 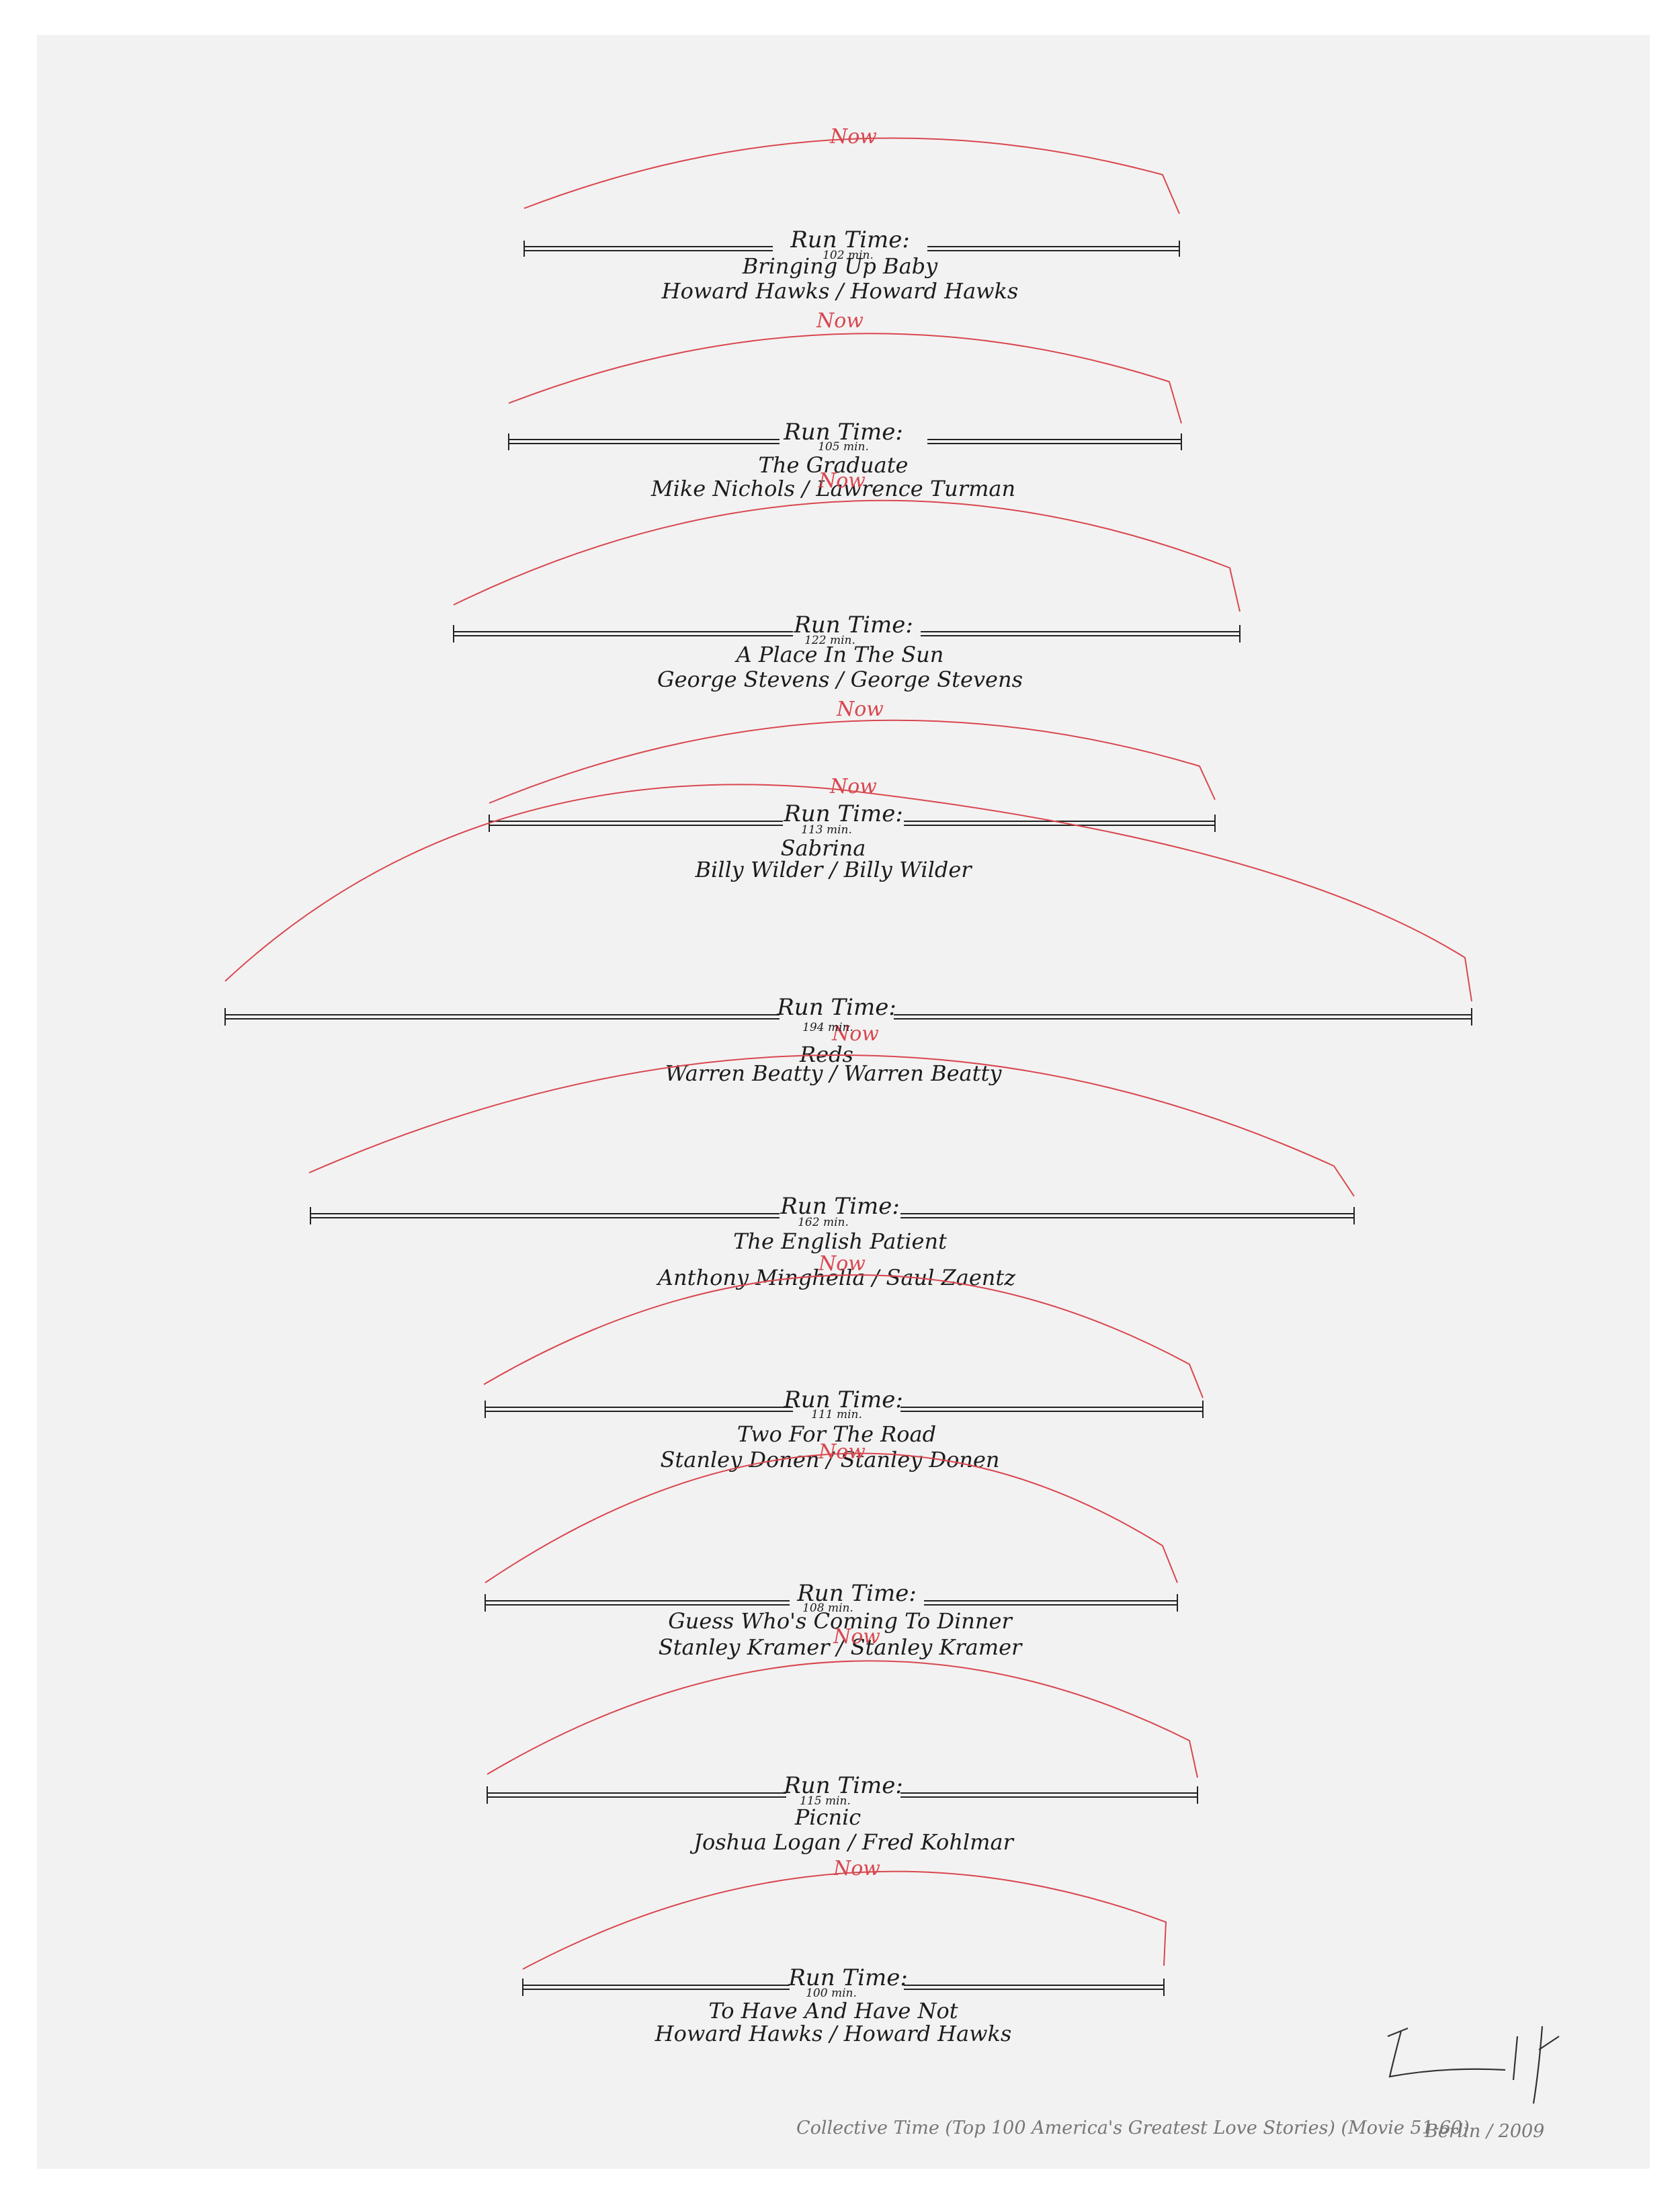 I want to click on minutes-label: 111 min., so click(x=837, y=1414).